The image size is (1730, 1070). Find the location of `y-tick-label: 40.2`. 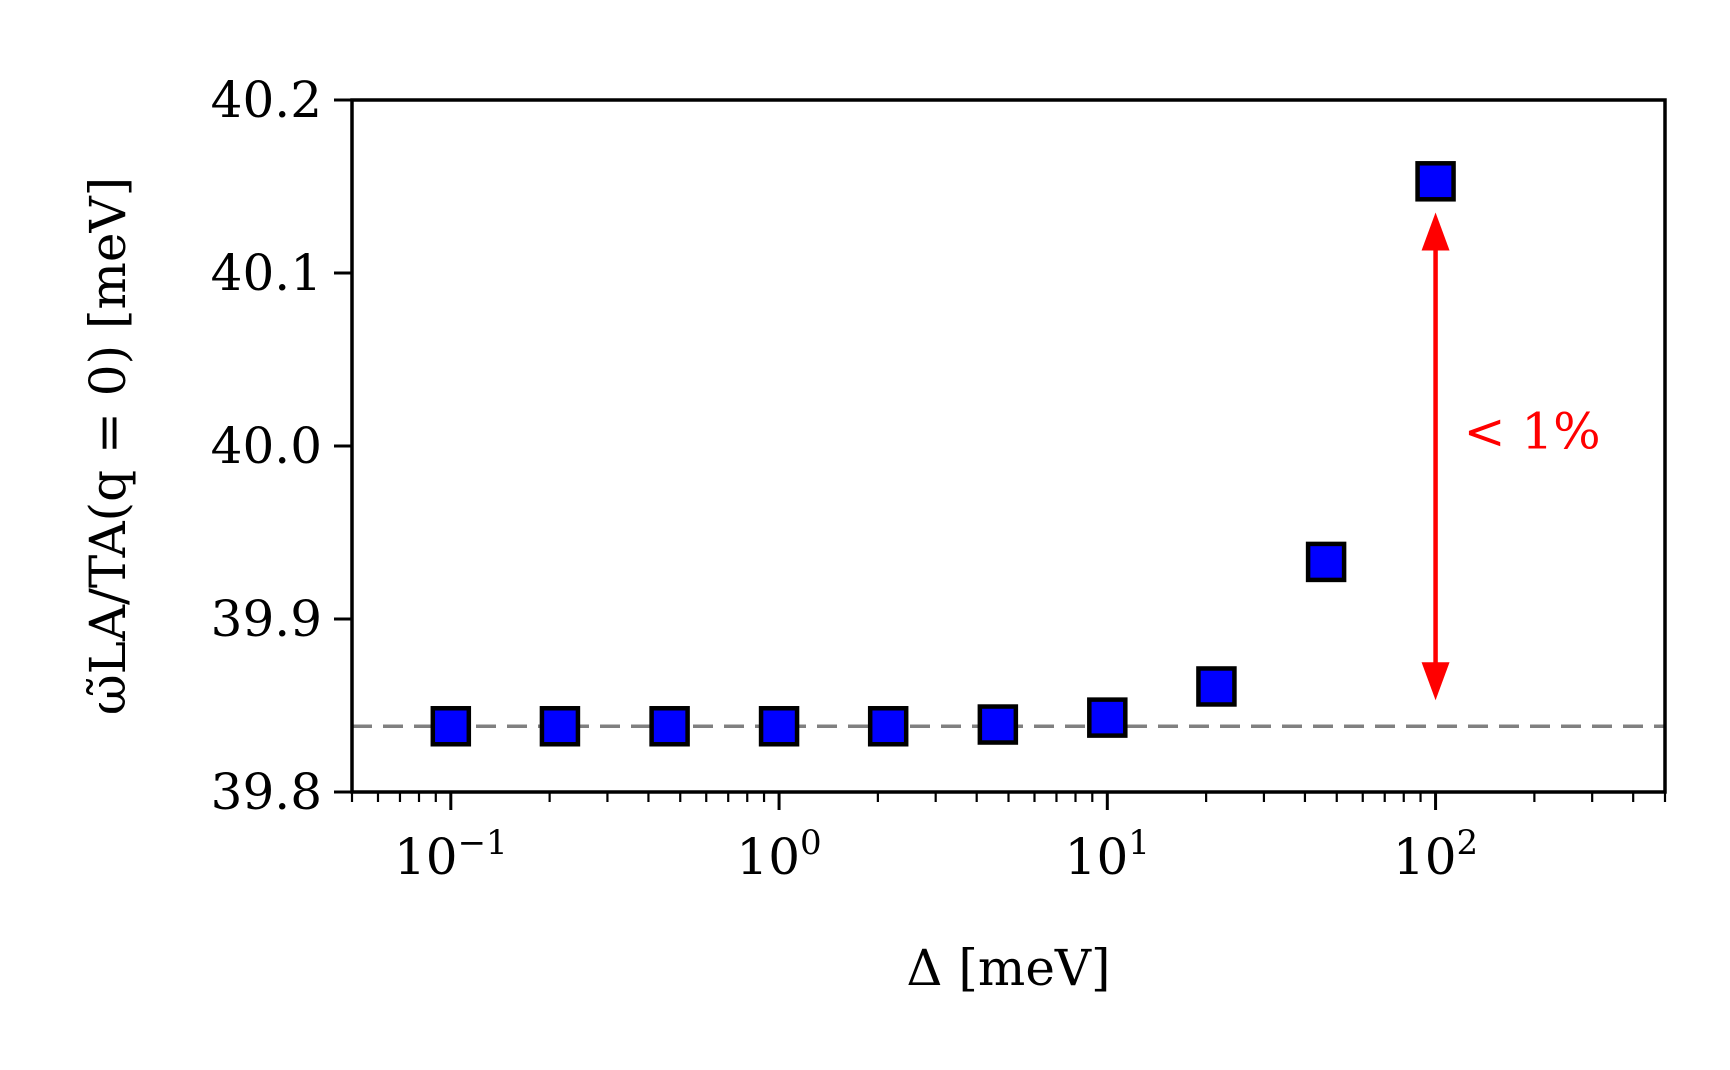

y-tick-label: 40.2 is located at coordinates (266, 100).